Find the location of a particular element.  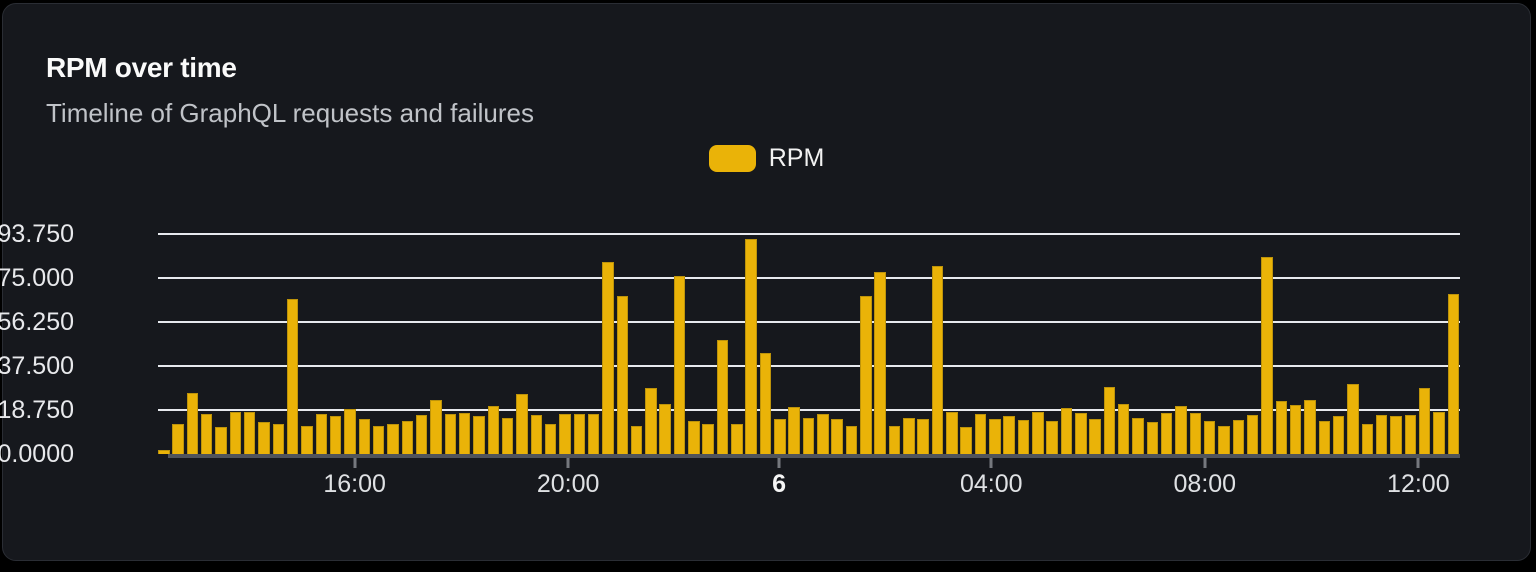

y-axis-label: 93.750 is located at coordinates (37, 234).